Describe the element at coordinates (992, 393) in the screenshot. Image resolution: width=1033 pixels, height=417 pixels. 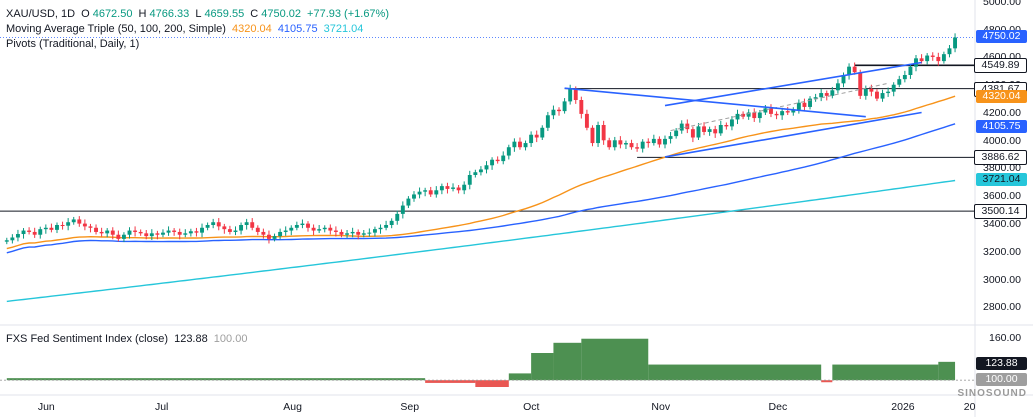
I see `watermark-logo: SINOSOUND` at that location.